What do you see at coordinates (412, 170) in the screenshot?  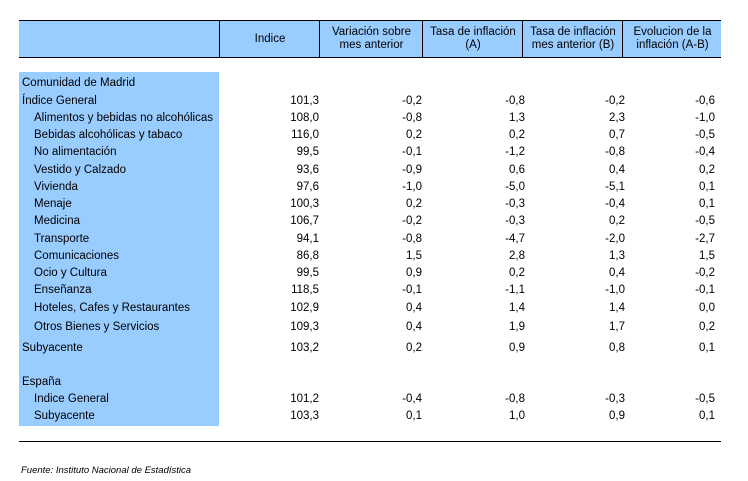 I see `value-variacion: -0,9` at bounding box center [412, 170].